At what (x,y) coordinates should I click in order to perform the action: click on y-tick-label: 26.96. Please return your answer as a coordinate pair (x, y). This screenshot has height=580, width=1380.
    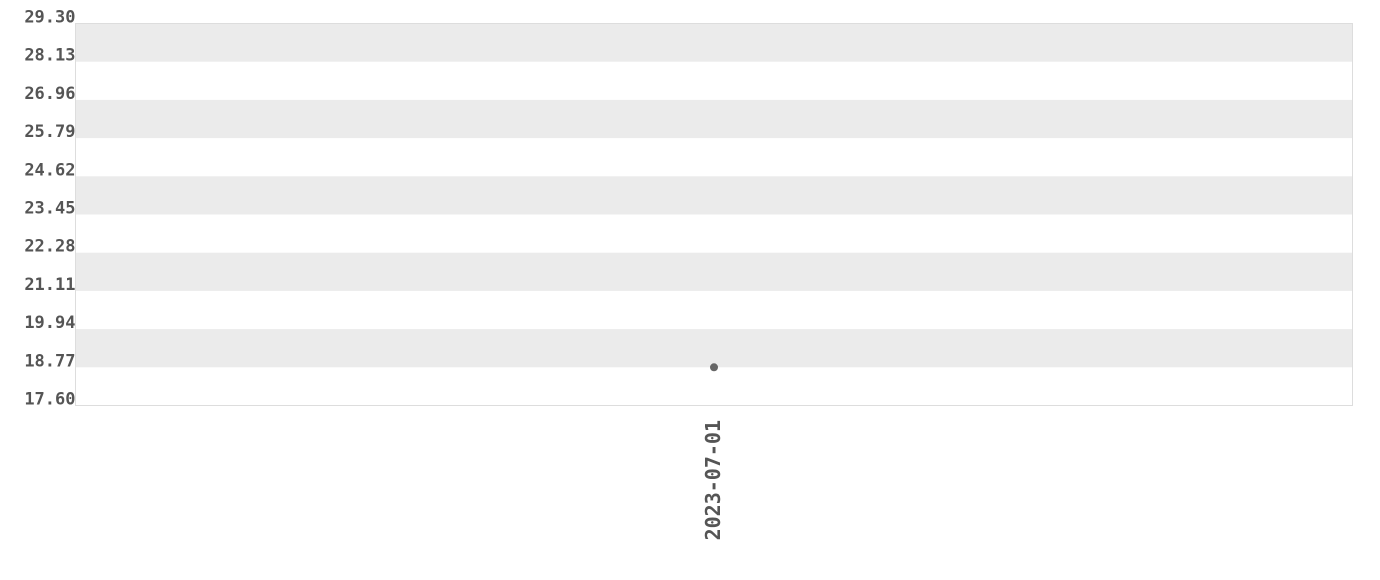
    Looking at the image, I should click on (49, 94).